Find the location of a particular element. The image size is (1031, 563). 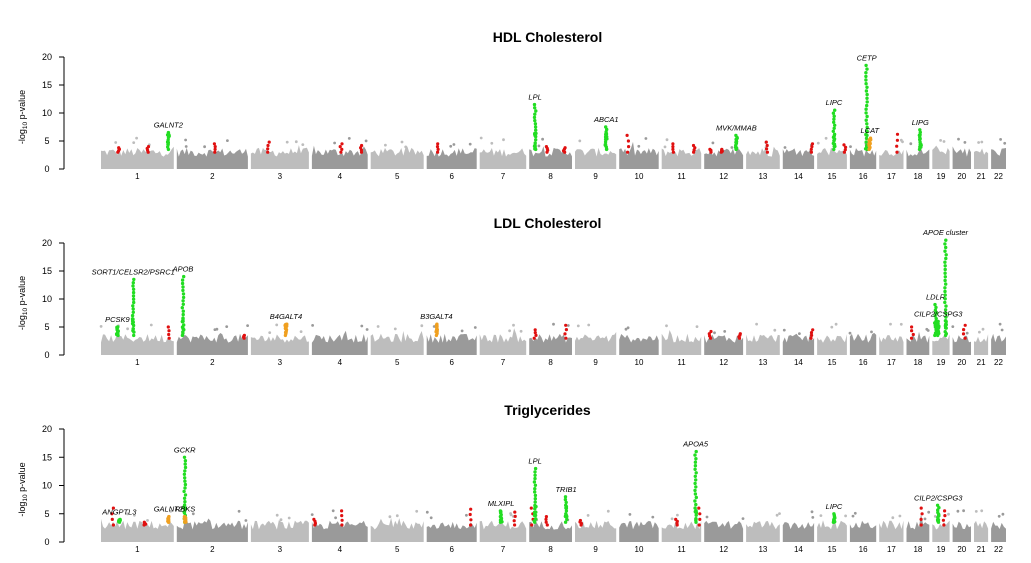

chromosome-label: 17 is located at coordinates (891, 362).